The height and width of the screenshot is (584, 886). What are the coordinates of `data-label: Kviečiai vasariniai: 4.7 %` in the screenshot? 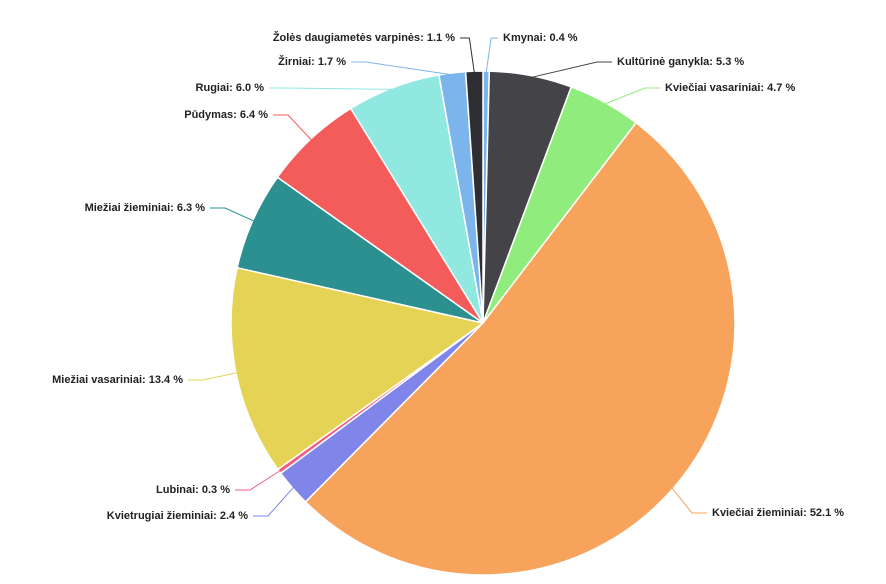 It's located at (730, 88).